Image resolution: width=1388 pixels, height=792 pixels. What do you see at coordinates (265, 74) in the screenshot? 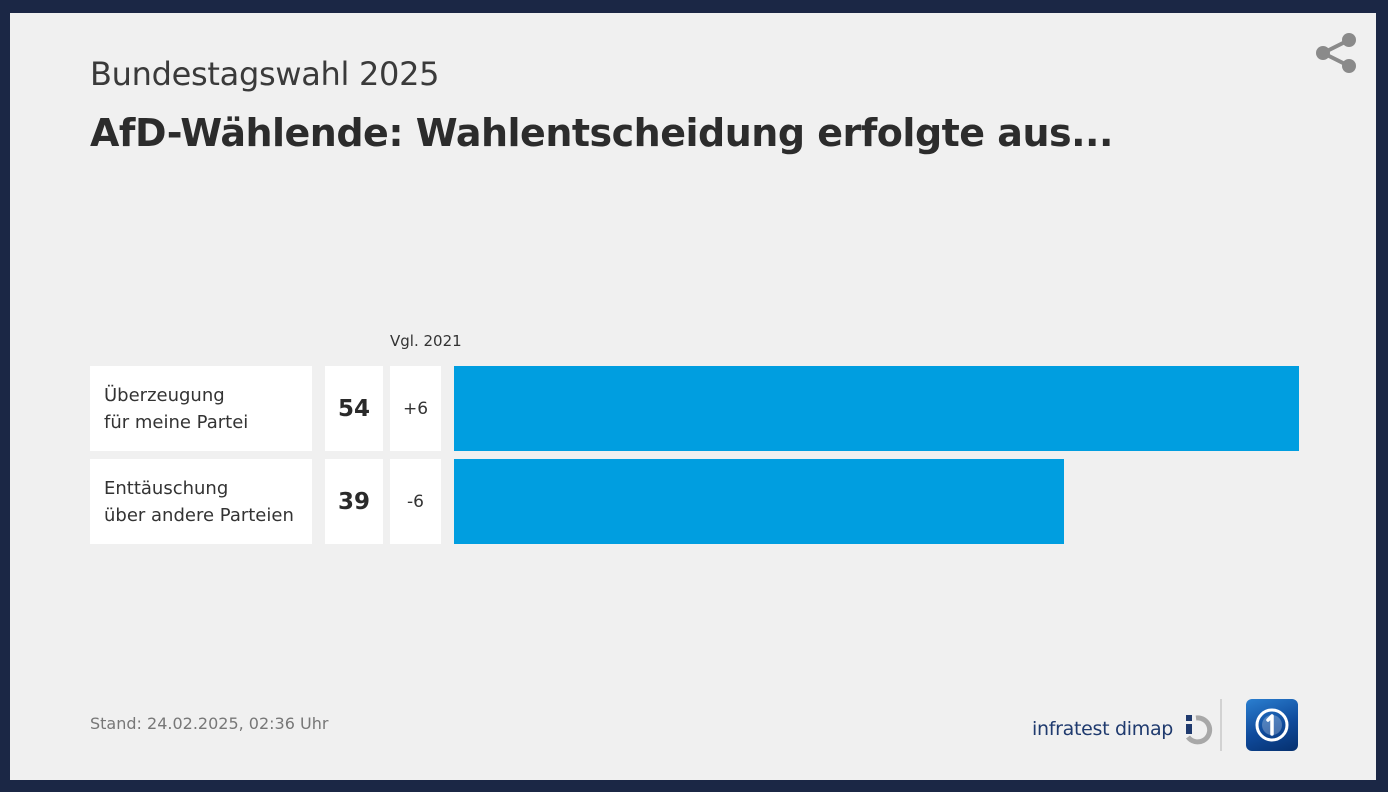
I see `chart-kicker: Bundestagswahl 2025` at bounding box center [265, 74].